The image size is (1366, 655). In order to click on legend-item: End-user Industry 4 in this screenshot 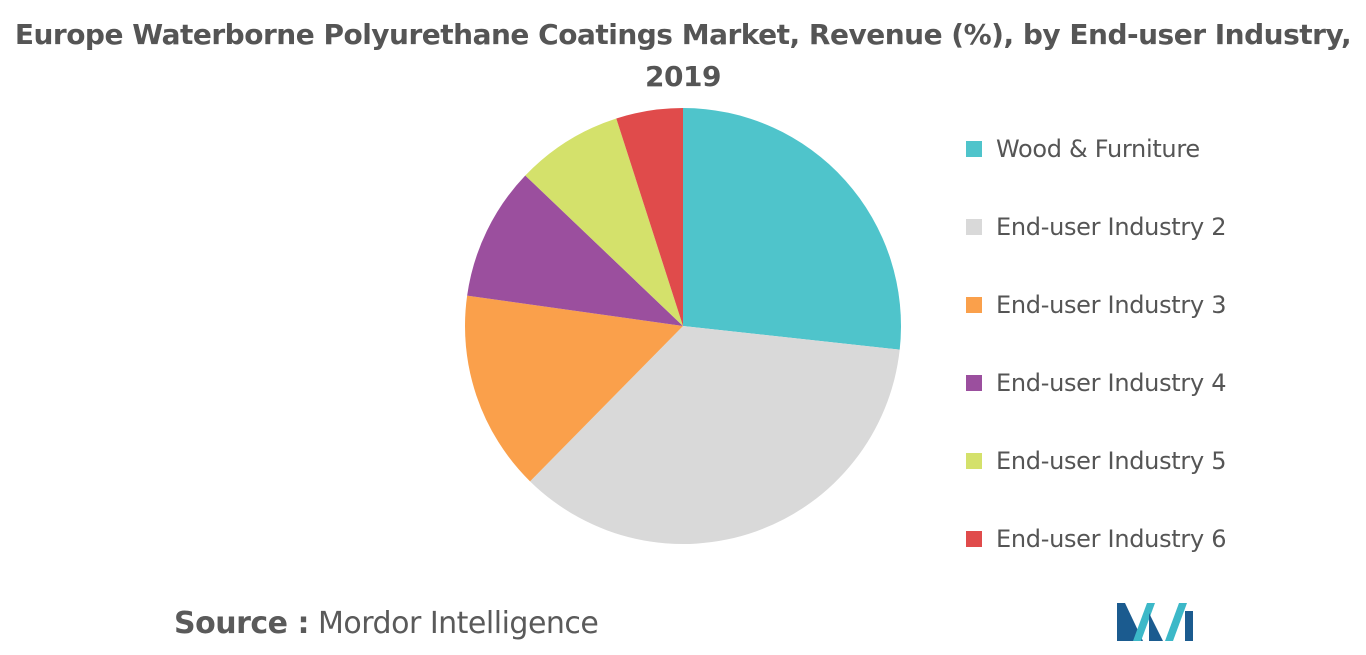, I will do `click(1096, 383)`.